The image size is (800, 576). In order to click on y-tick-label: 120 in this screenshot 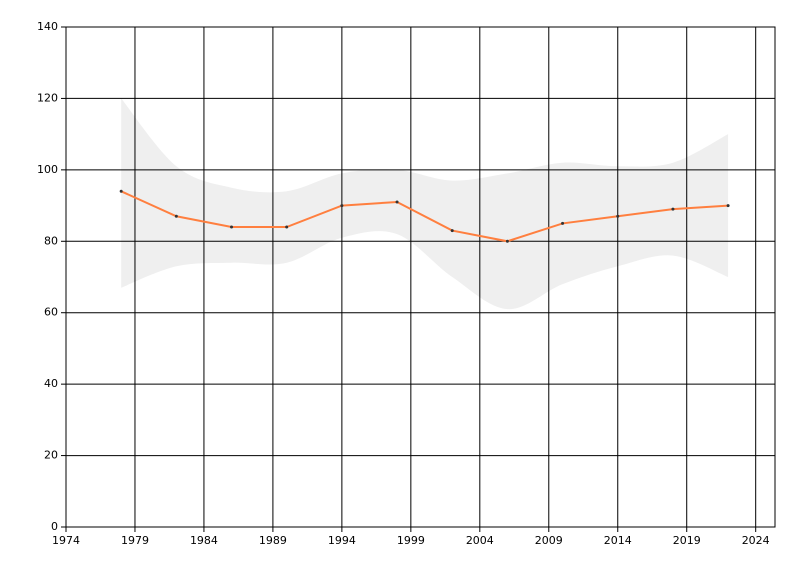, I will do `click(47, 97)`.